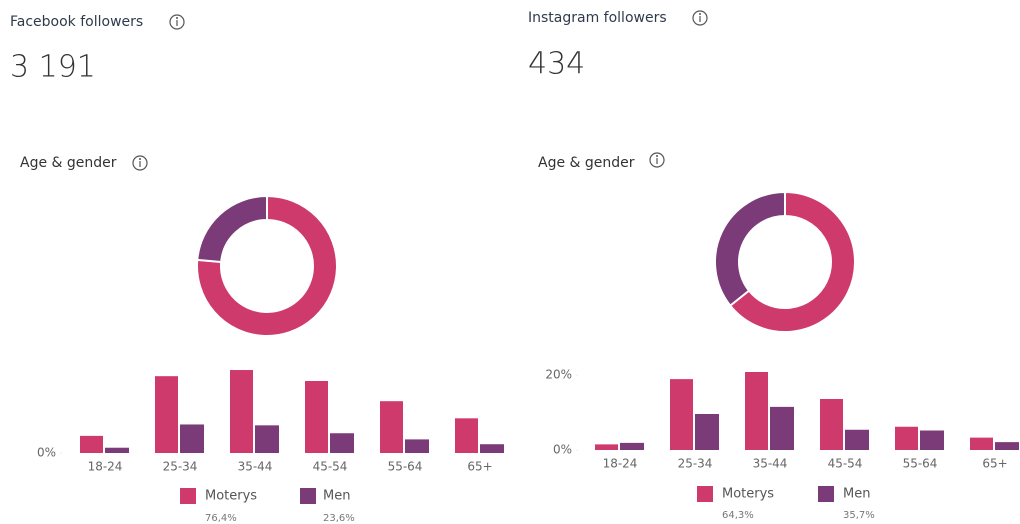  I want to click on follower-count: 434, so click(556, 64).